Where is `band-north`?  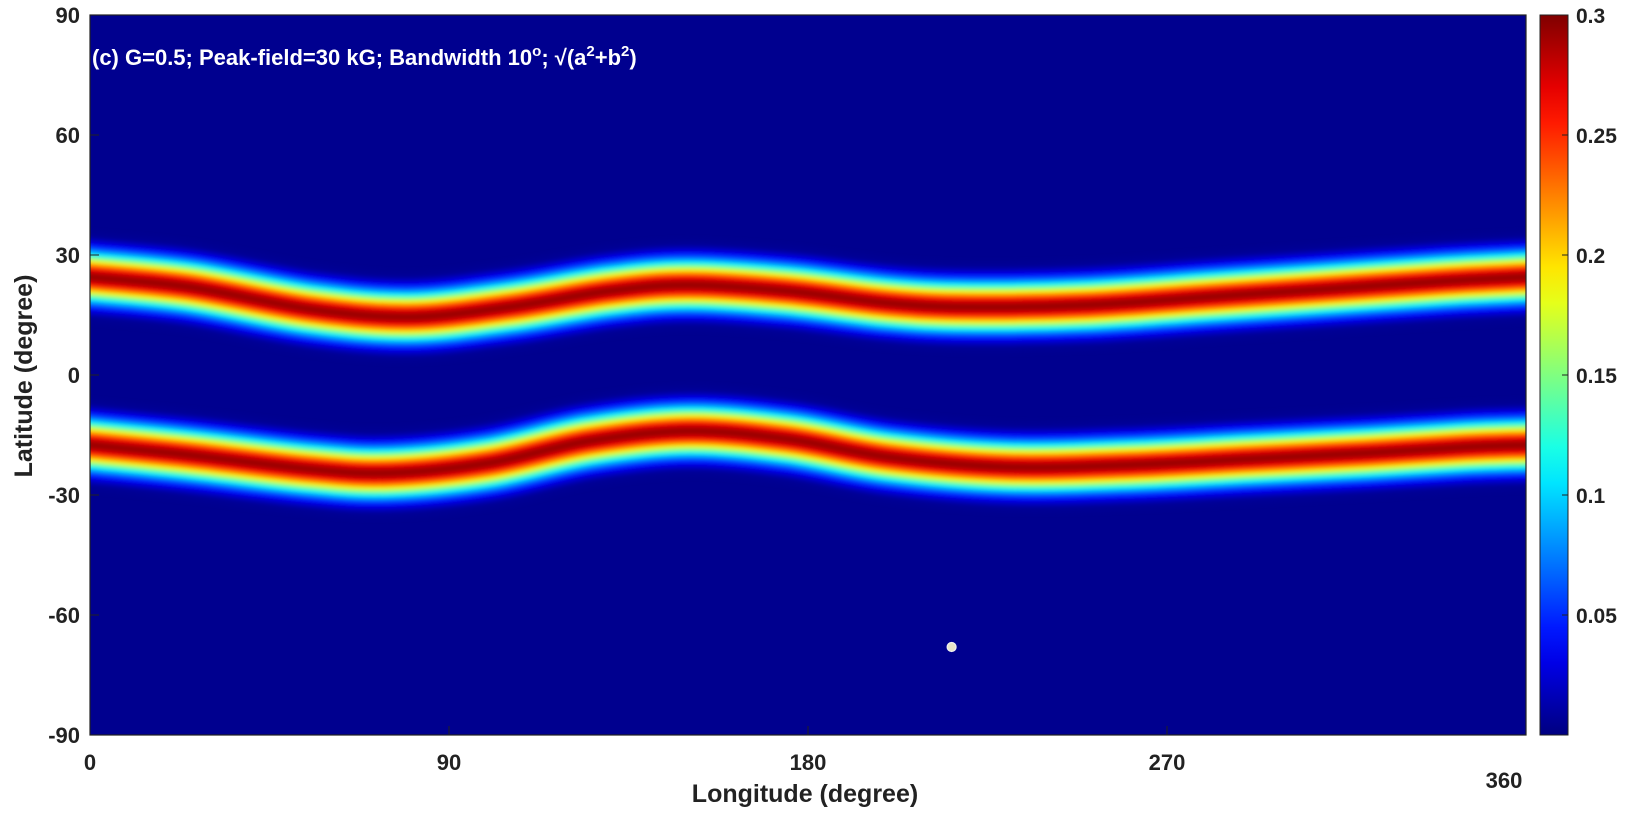 band-north is located at coordinates (808, 297).